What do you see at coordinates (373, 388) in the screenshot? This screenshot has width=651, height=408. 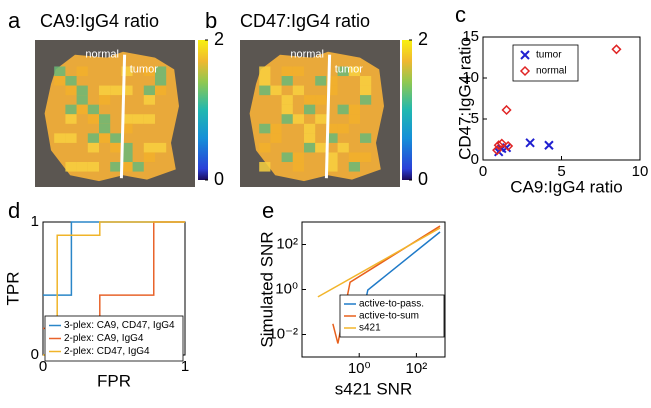 I see `x-axis-label: s421 SNR` at bounding box center [373, 388].